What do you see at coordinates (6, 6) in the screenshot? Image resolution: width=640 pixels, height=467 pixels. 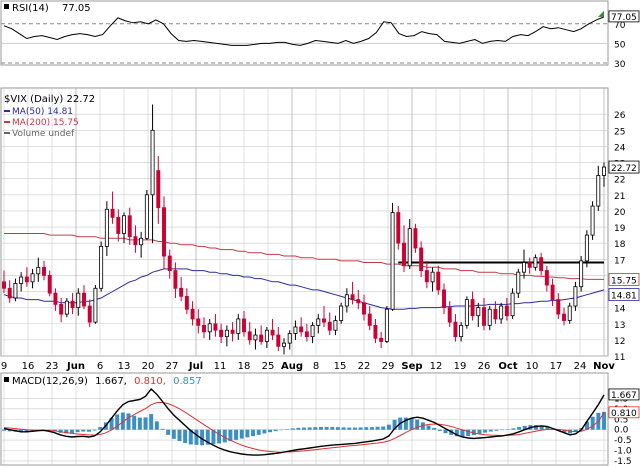 I see `rsi-label-marker` at bounding box center [6, 6].